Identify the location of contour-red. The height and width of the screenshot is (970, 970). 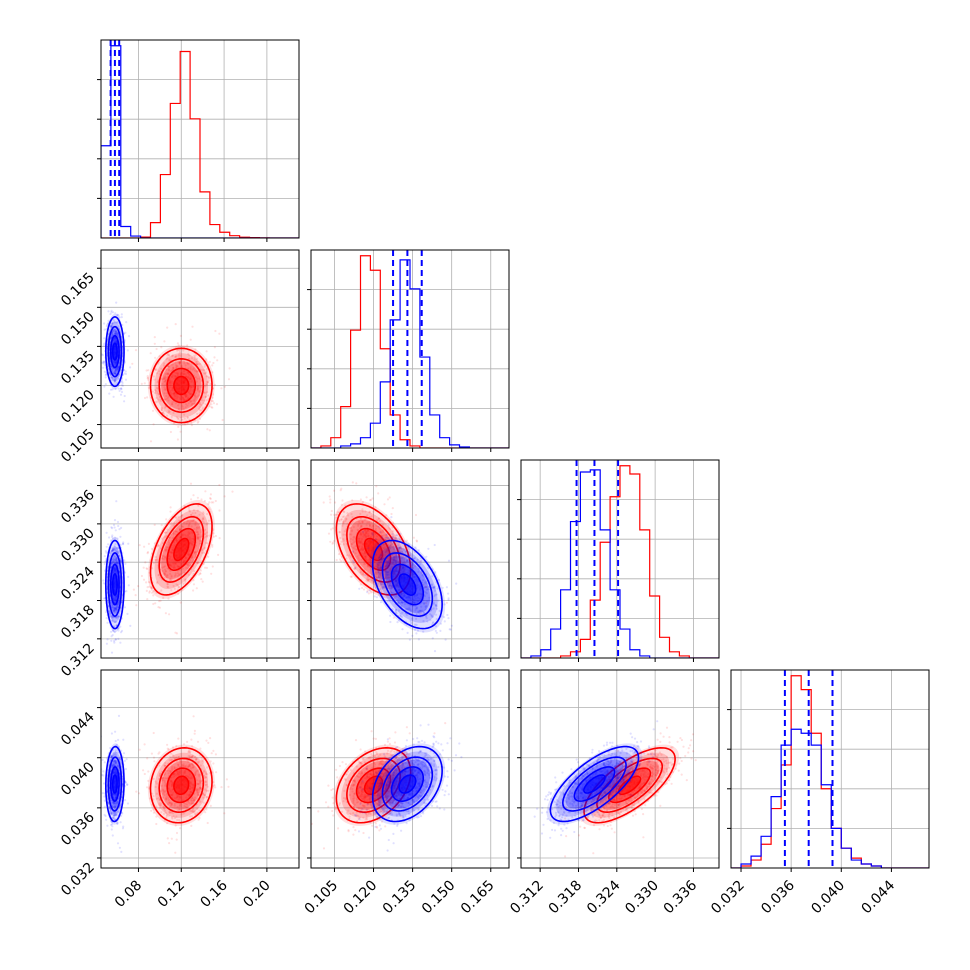
(181, 385).